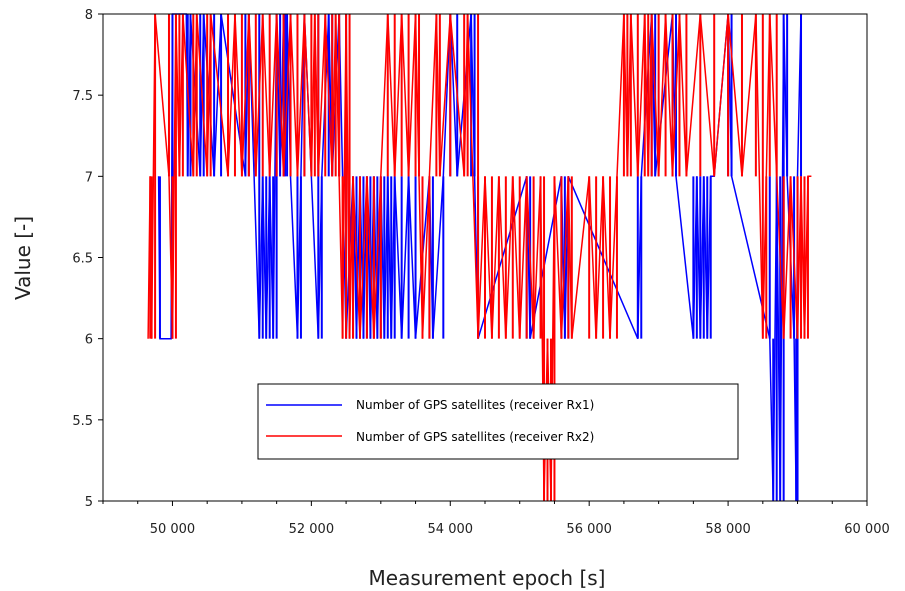  What do you see at coordinates (89, 502) in the screenshot?
I see `y-tick-label: 5` at bounding box center [89, 502].